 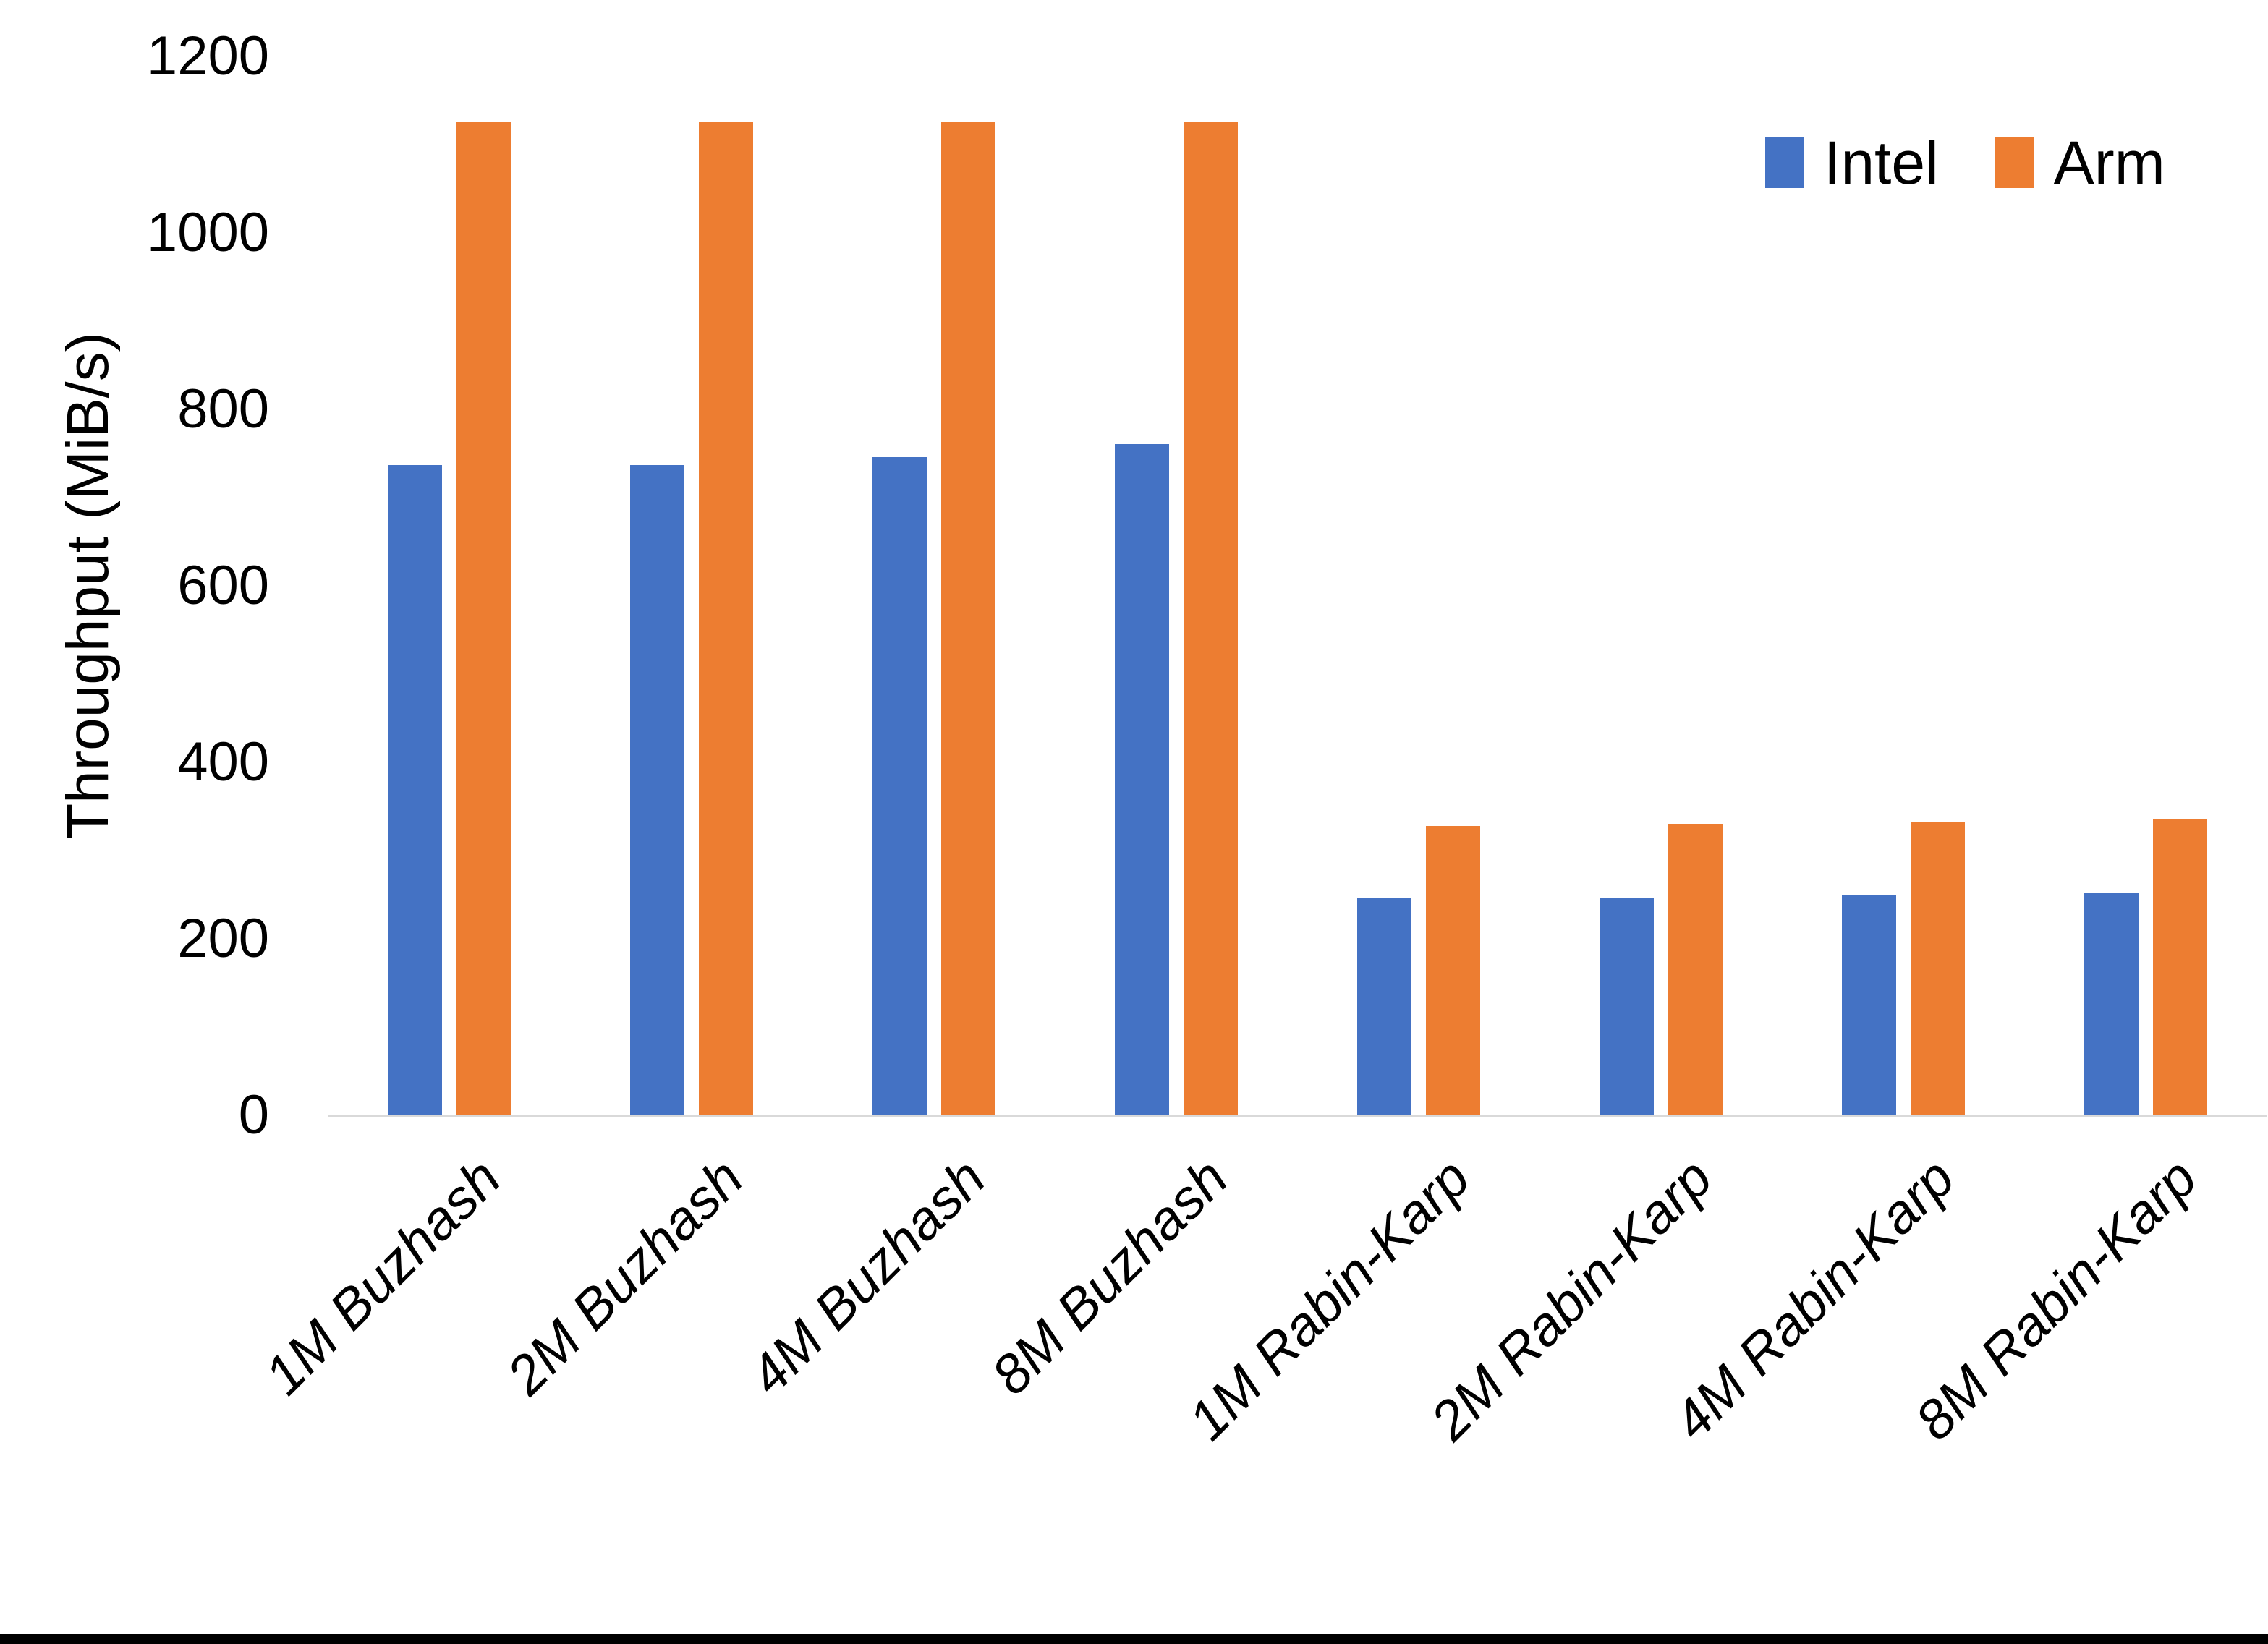 I want to click on y-tick-label-1200: 1200, so click(x=208, y=56).